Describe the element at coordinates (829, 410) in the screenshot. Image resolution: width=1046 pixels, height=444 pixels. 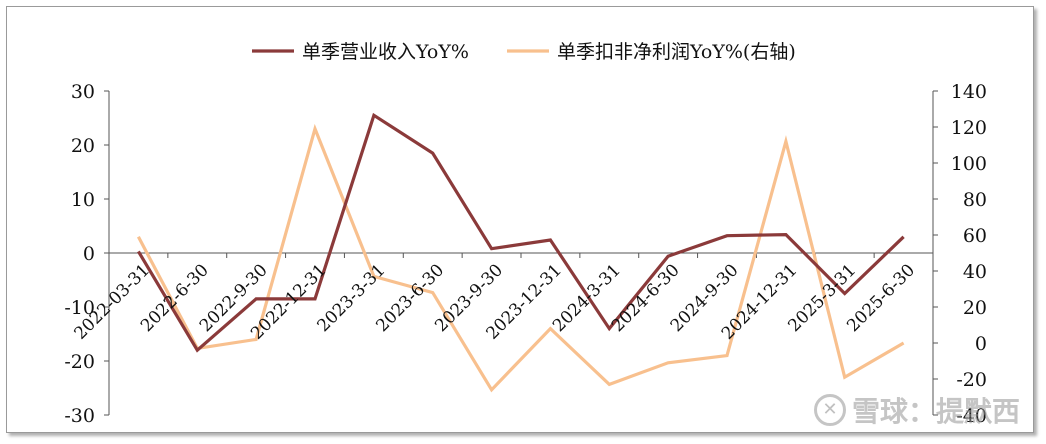
I see `snowball-logo-icon: ✕` at that location.